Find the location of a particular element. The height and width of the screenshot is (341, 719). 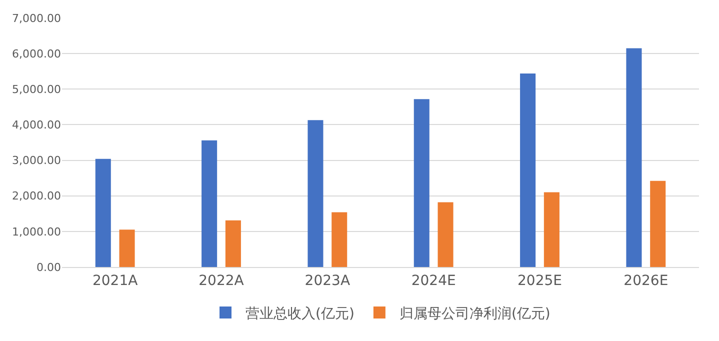

x-tick-label: 2023A is located at coordinates (327, 280).